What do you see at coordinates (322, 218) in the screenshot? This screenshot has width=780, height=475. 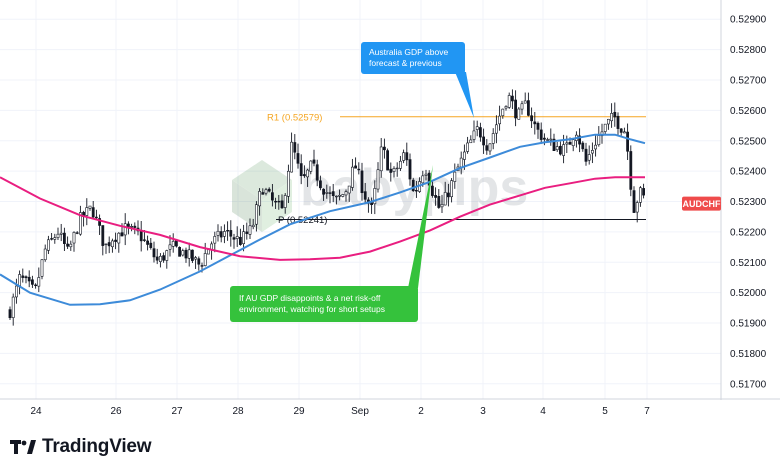 I see `moving-average-pink` at bounding box center [322, 218].